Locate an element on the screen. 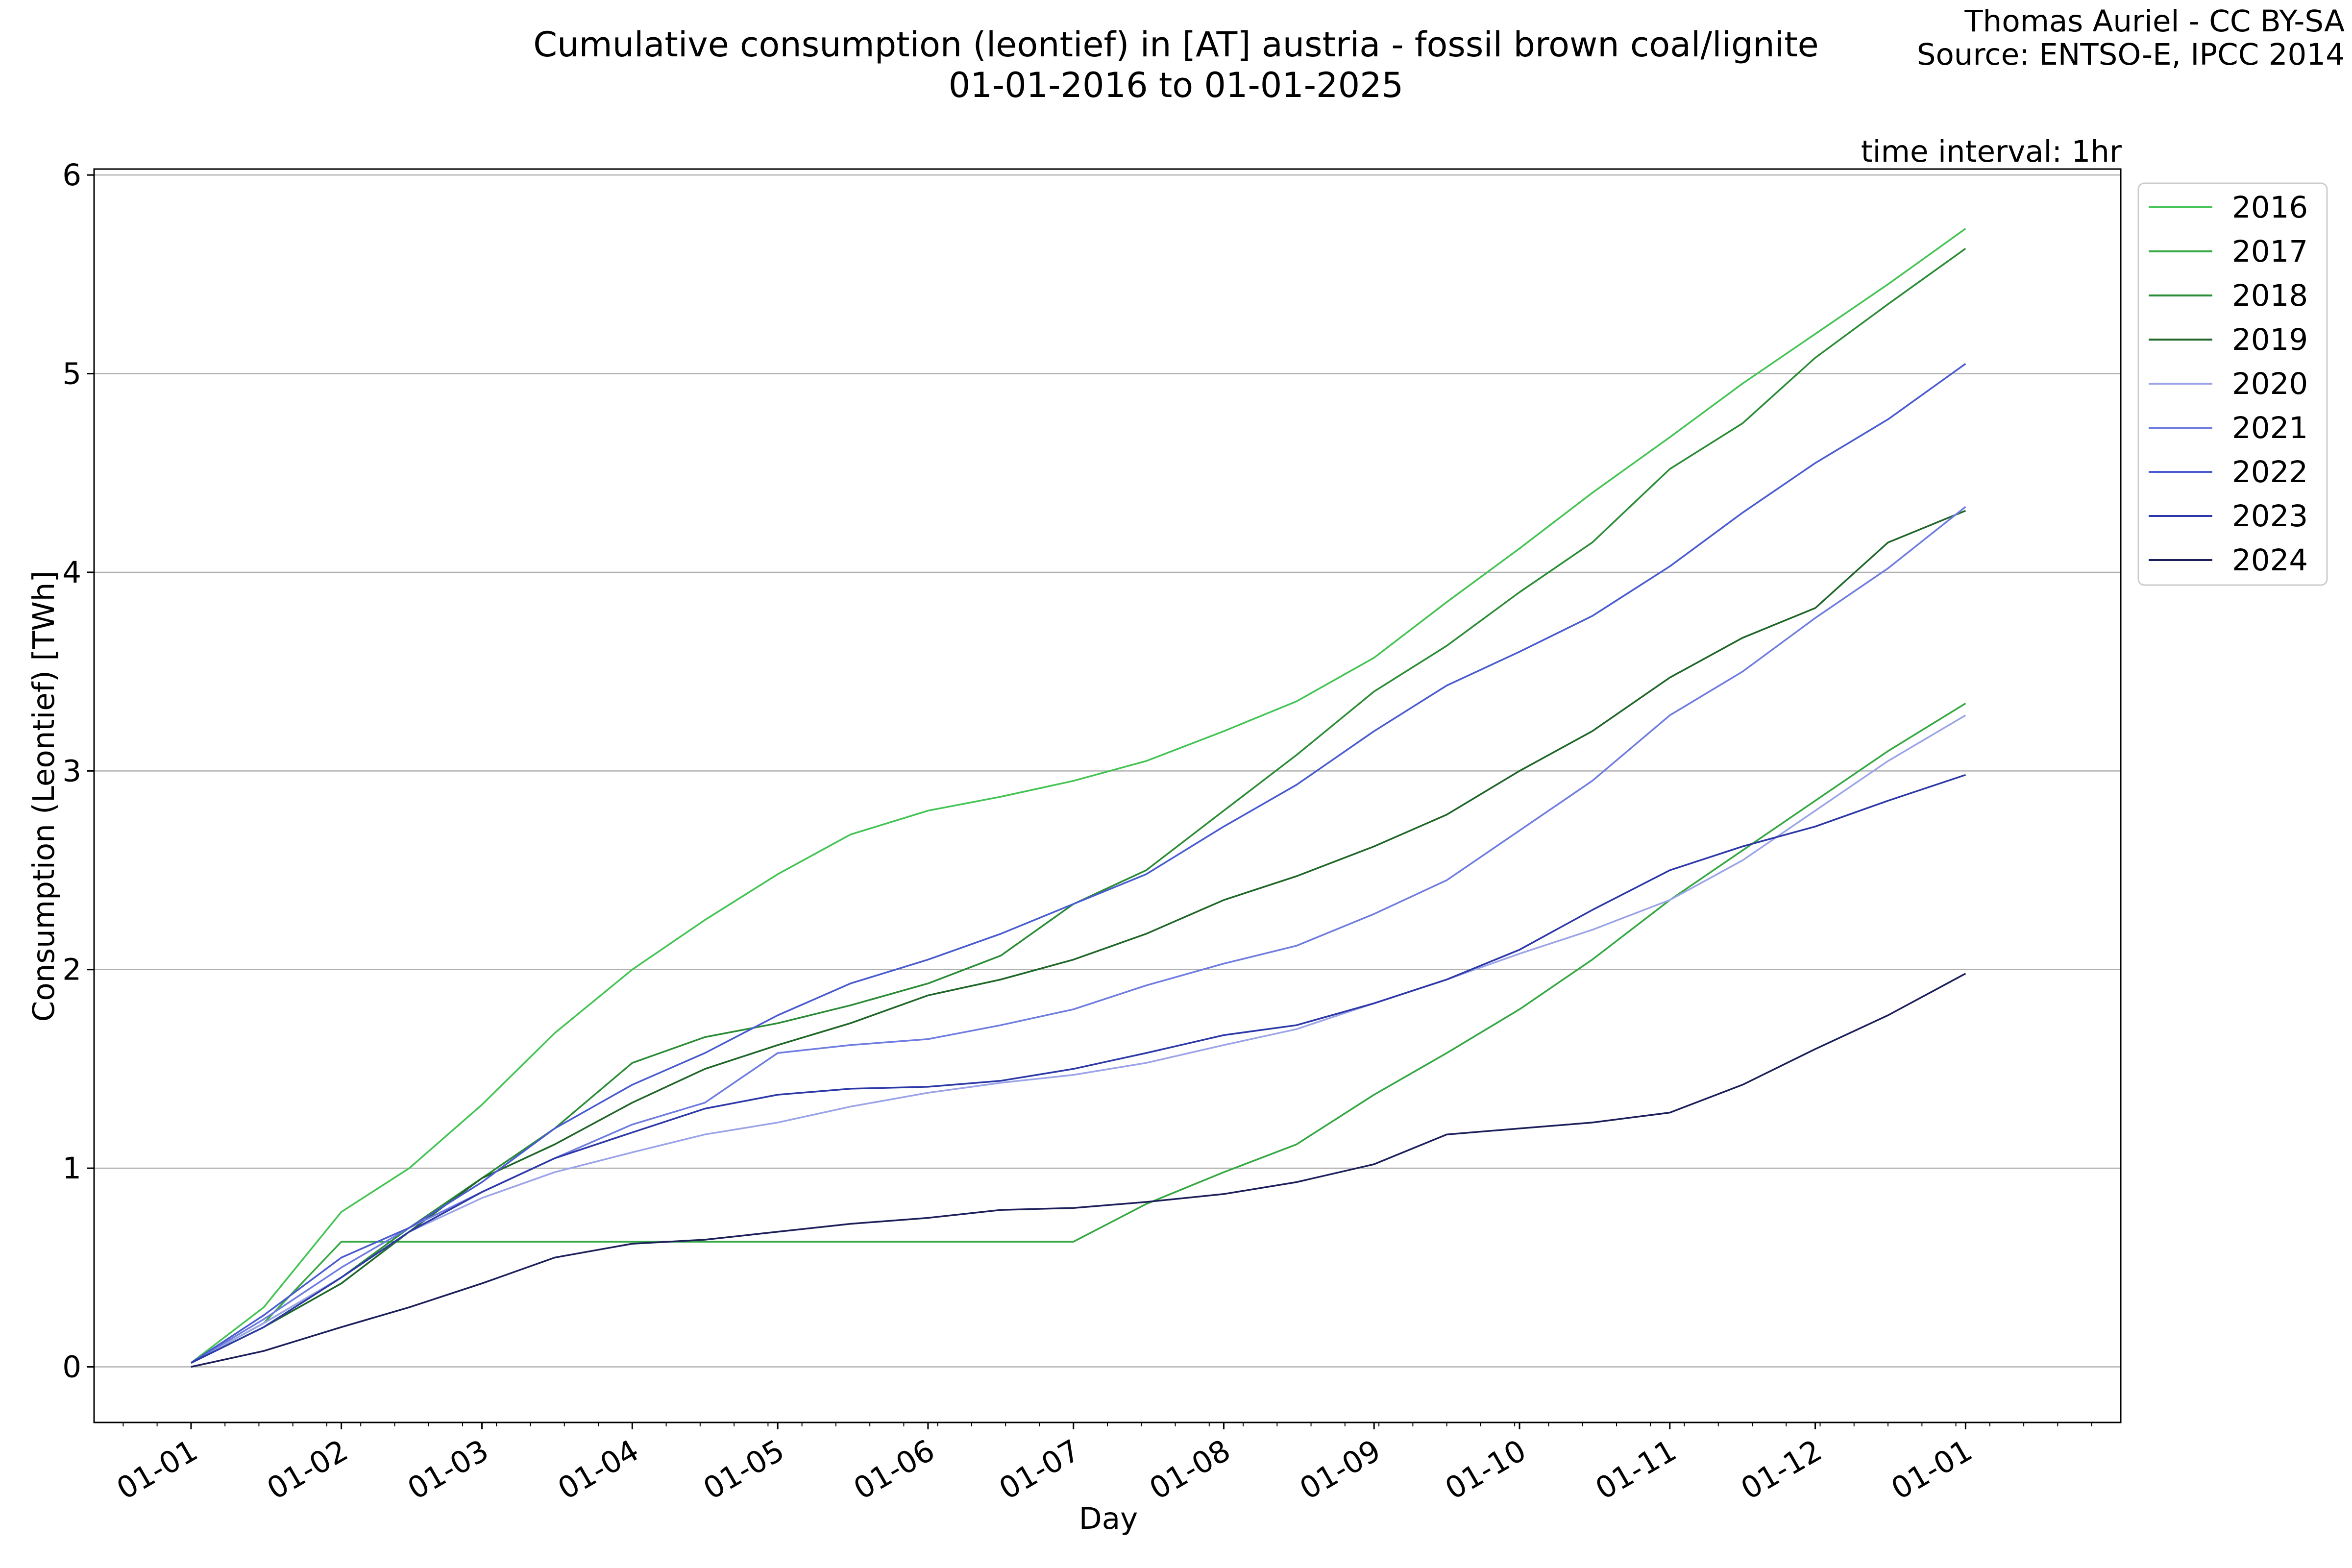 This screenshot has height=1568, width=2352. y-axis-ticks: 0 1 2 3 4 5 6 is located at coordinates (78, 771).